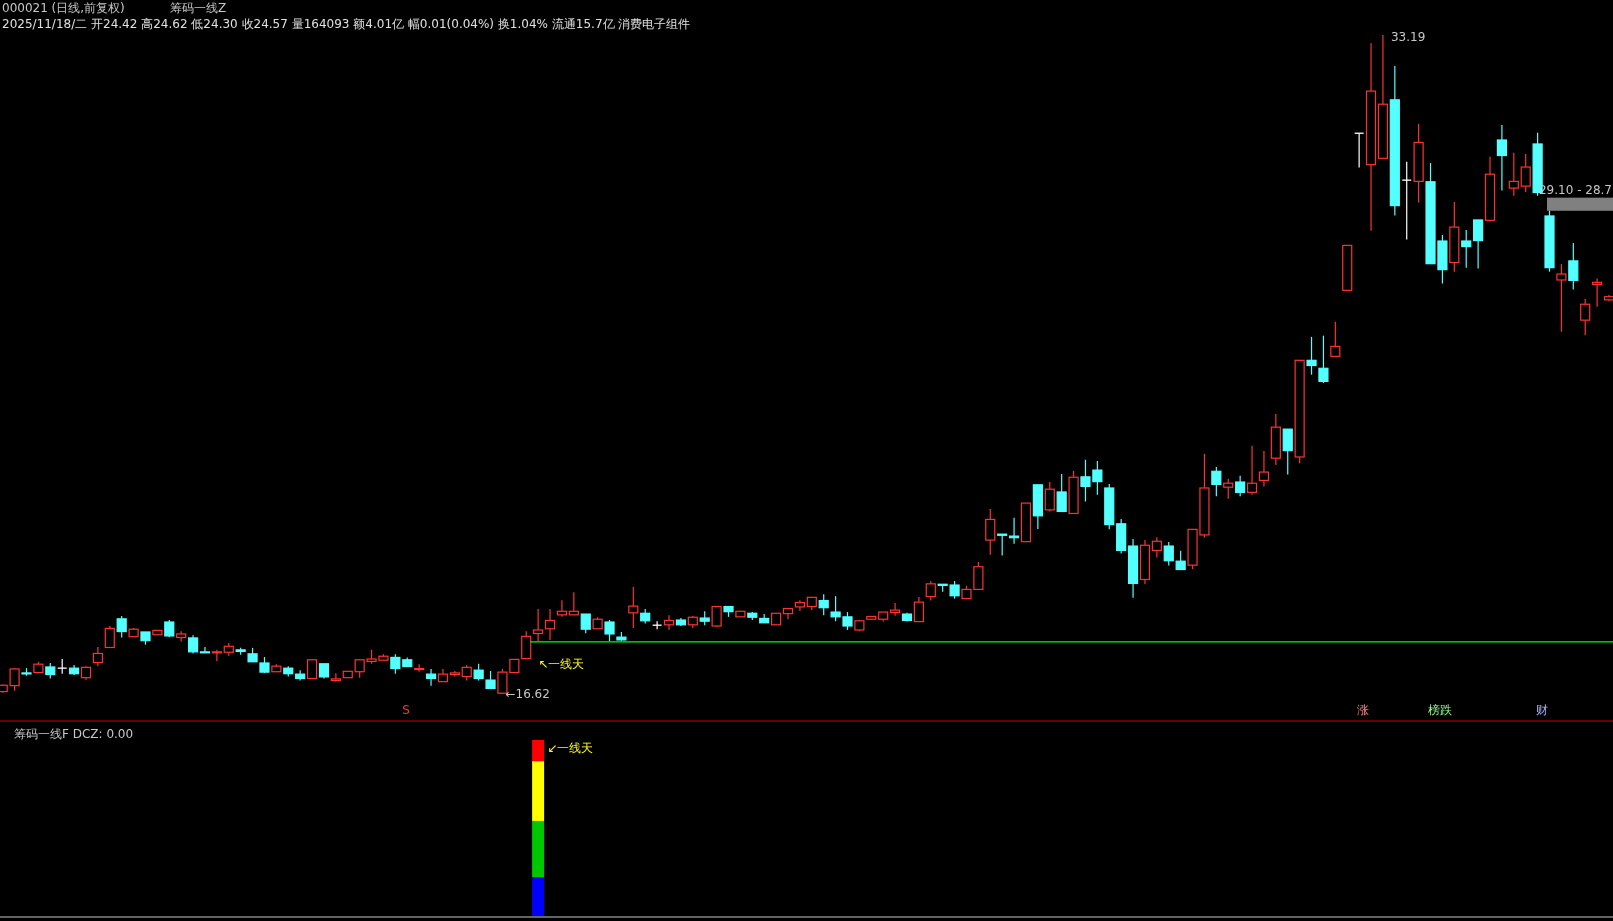 This screenshot has width=1613, height=921. Describe the element at coordinates (63, 8) in the screenshot. I see `chart-title: 000021 (日线,前复权)` at that location.